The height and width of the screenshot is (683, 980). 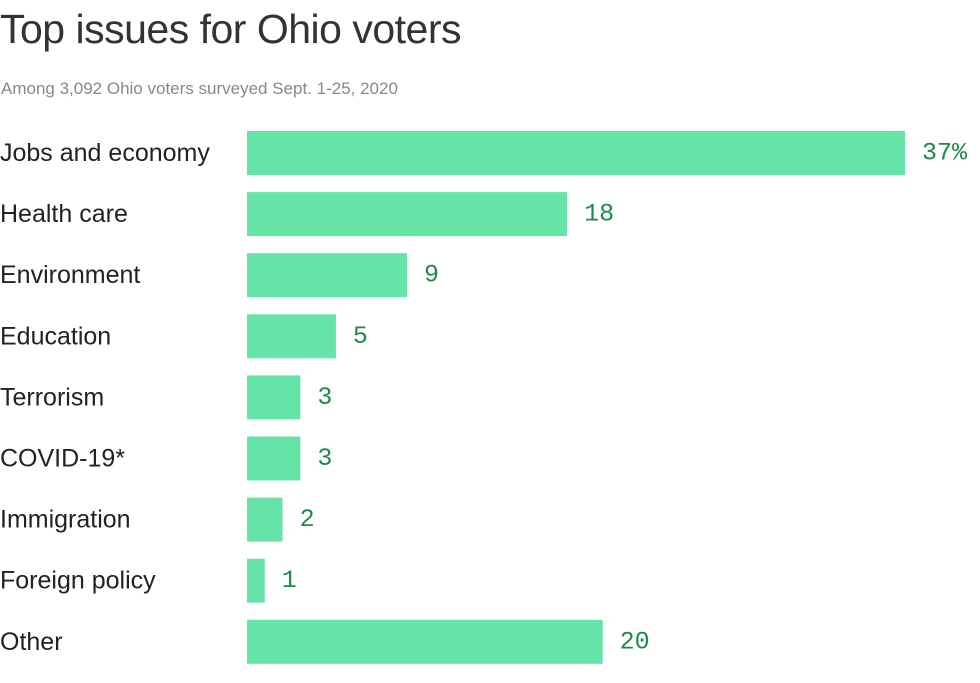 I want to click on category-label: Environment, so click(x=70, y=275).